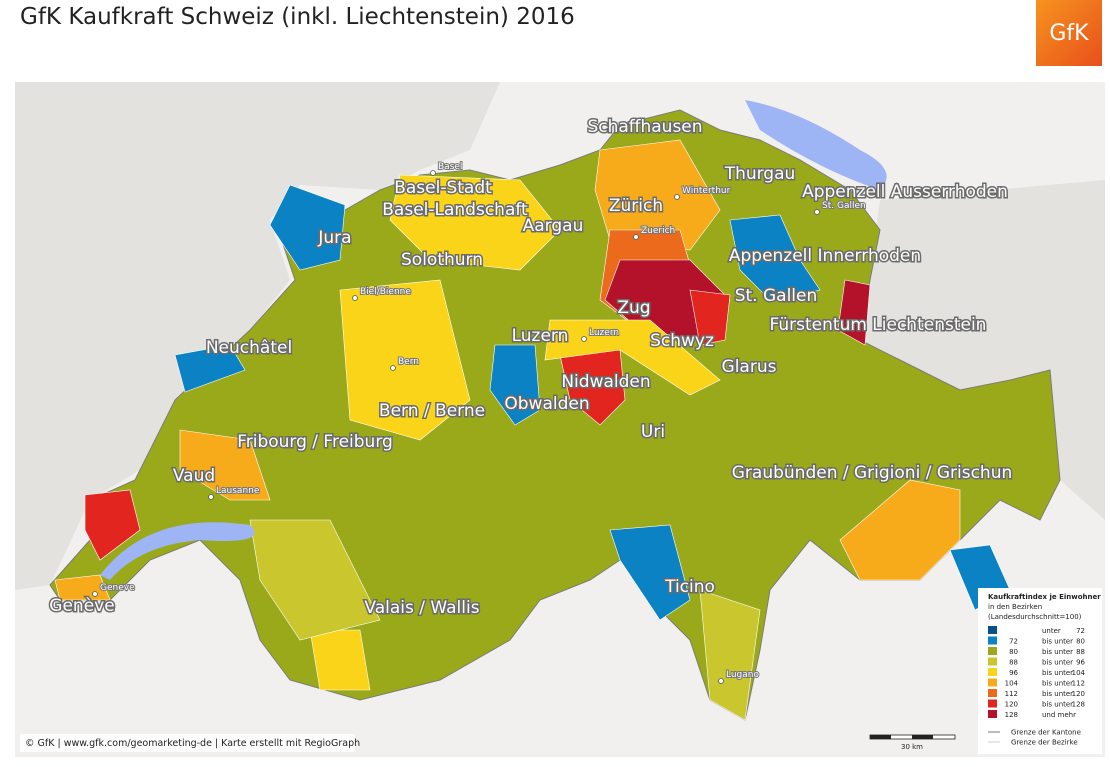  Describe the element at coordinates (1013, 673) in the screenshot. I see `legend-from: 96` at that location.